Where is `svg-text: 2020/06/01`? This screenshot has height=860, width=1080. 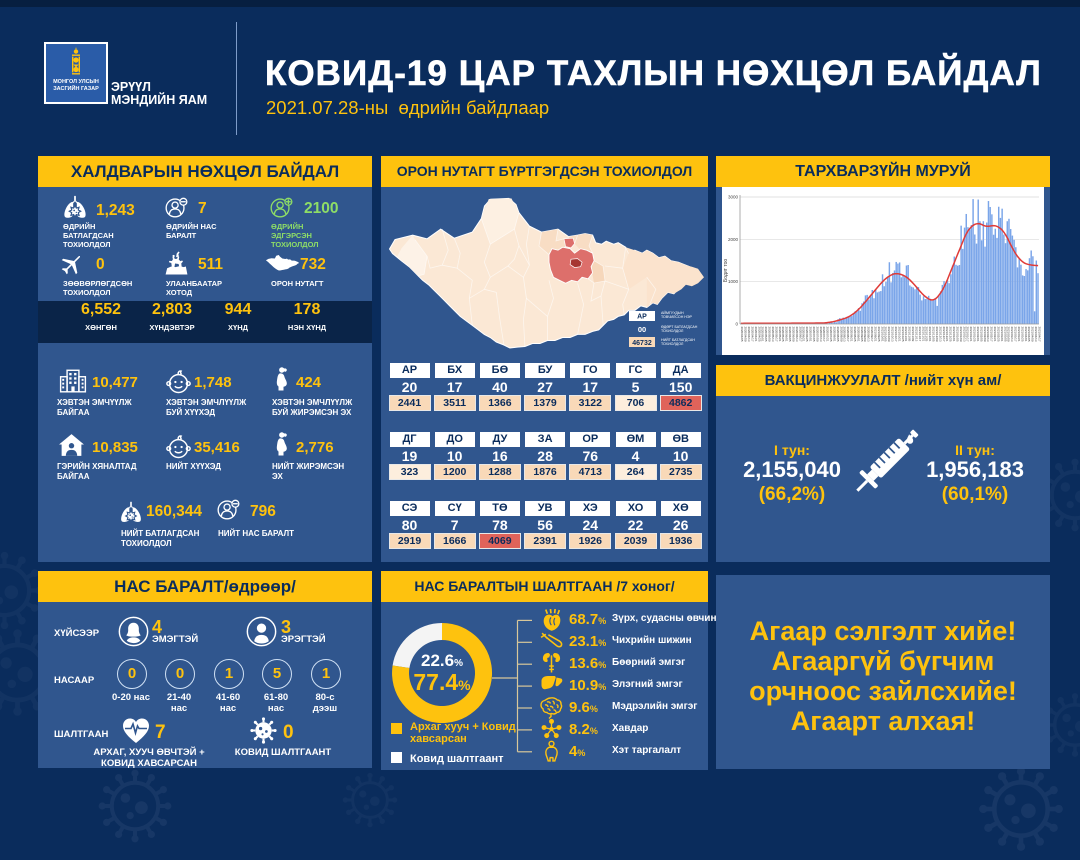
svg-text: 2020/06/01 is located at coordinates (787, 334).